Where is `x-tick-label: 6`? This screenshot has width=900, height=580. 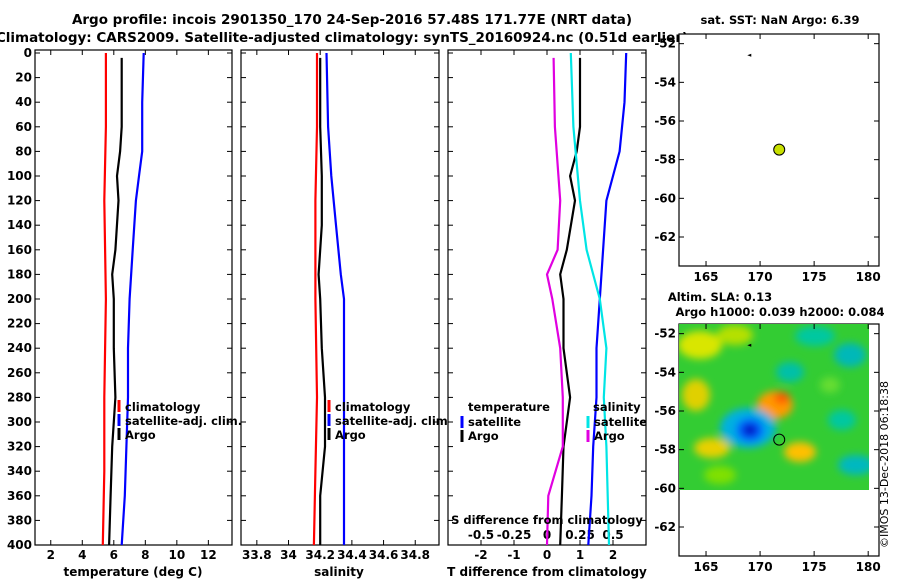
x-tick-label: 6 is located at coordinates (114, 555).